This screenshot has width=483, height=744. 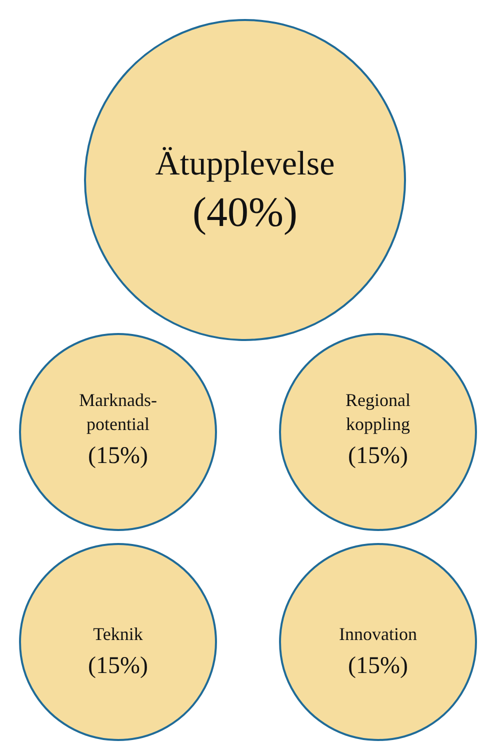 What do you see at coordinates (245, 213) in the screenshot?
I see `data-label: (40%)` at bounding box center [245, 213].